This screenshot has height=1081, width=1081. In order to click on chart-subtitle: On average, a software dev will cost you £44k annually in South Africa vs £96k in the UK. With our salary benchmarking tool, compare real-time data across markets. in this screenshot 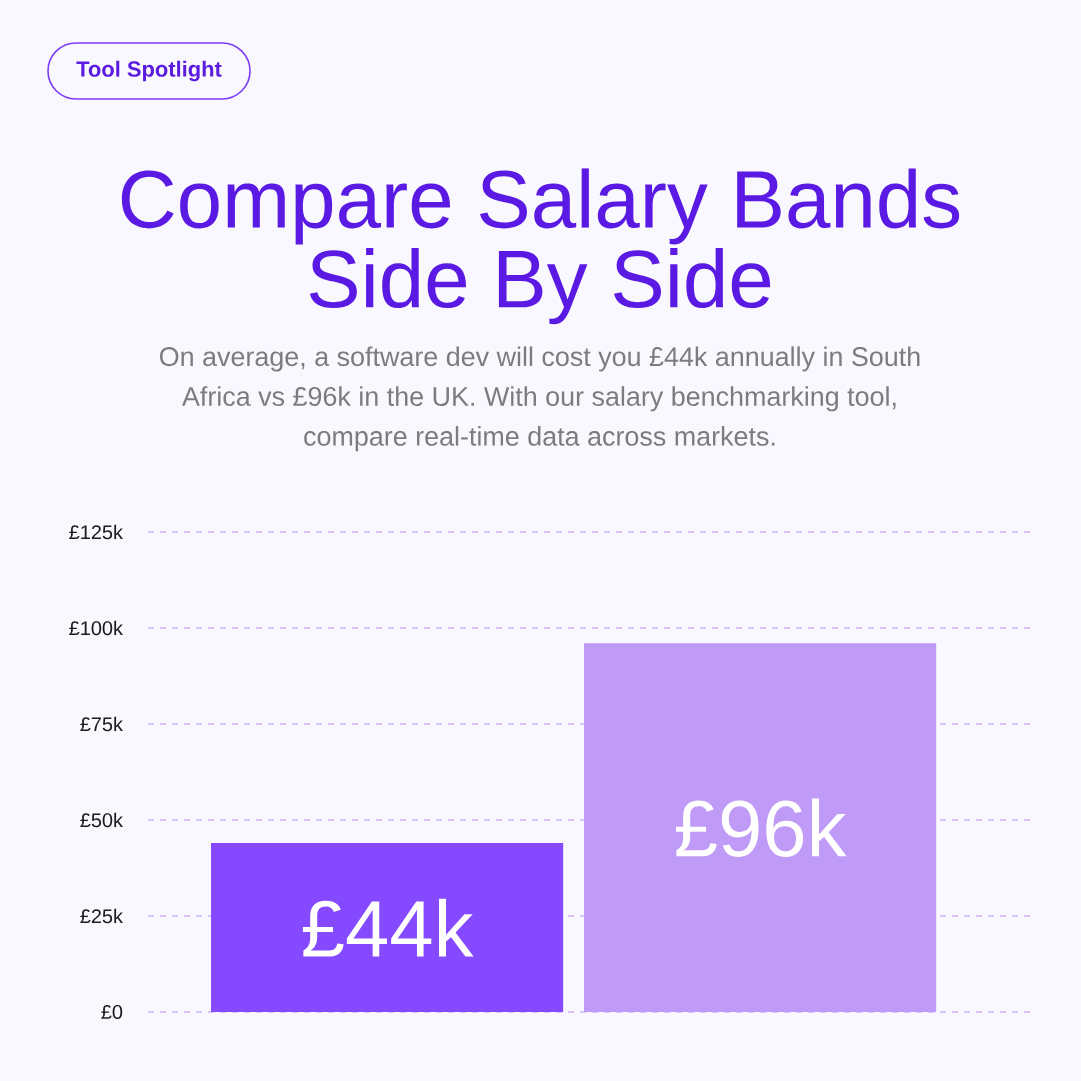, I will do `click(539, 399)`.